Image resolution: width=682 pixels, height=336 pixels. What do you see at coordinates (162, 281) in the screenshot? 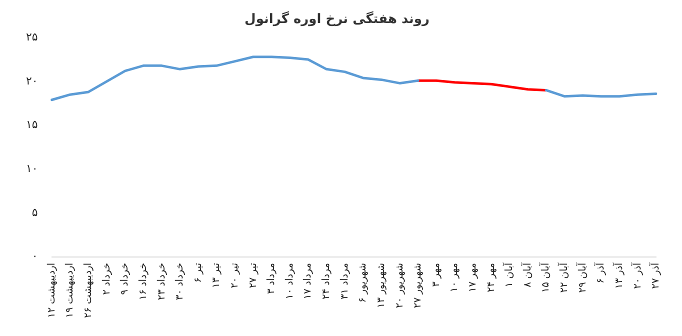
I see `x-tick-label: ۲۳ خرداد` at bounding box center [162, 281].